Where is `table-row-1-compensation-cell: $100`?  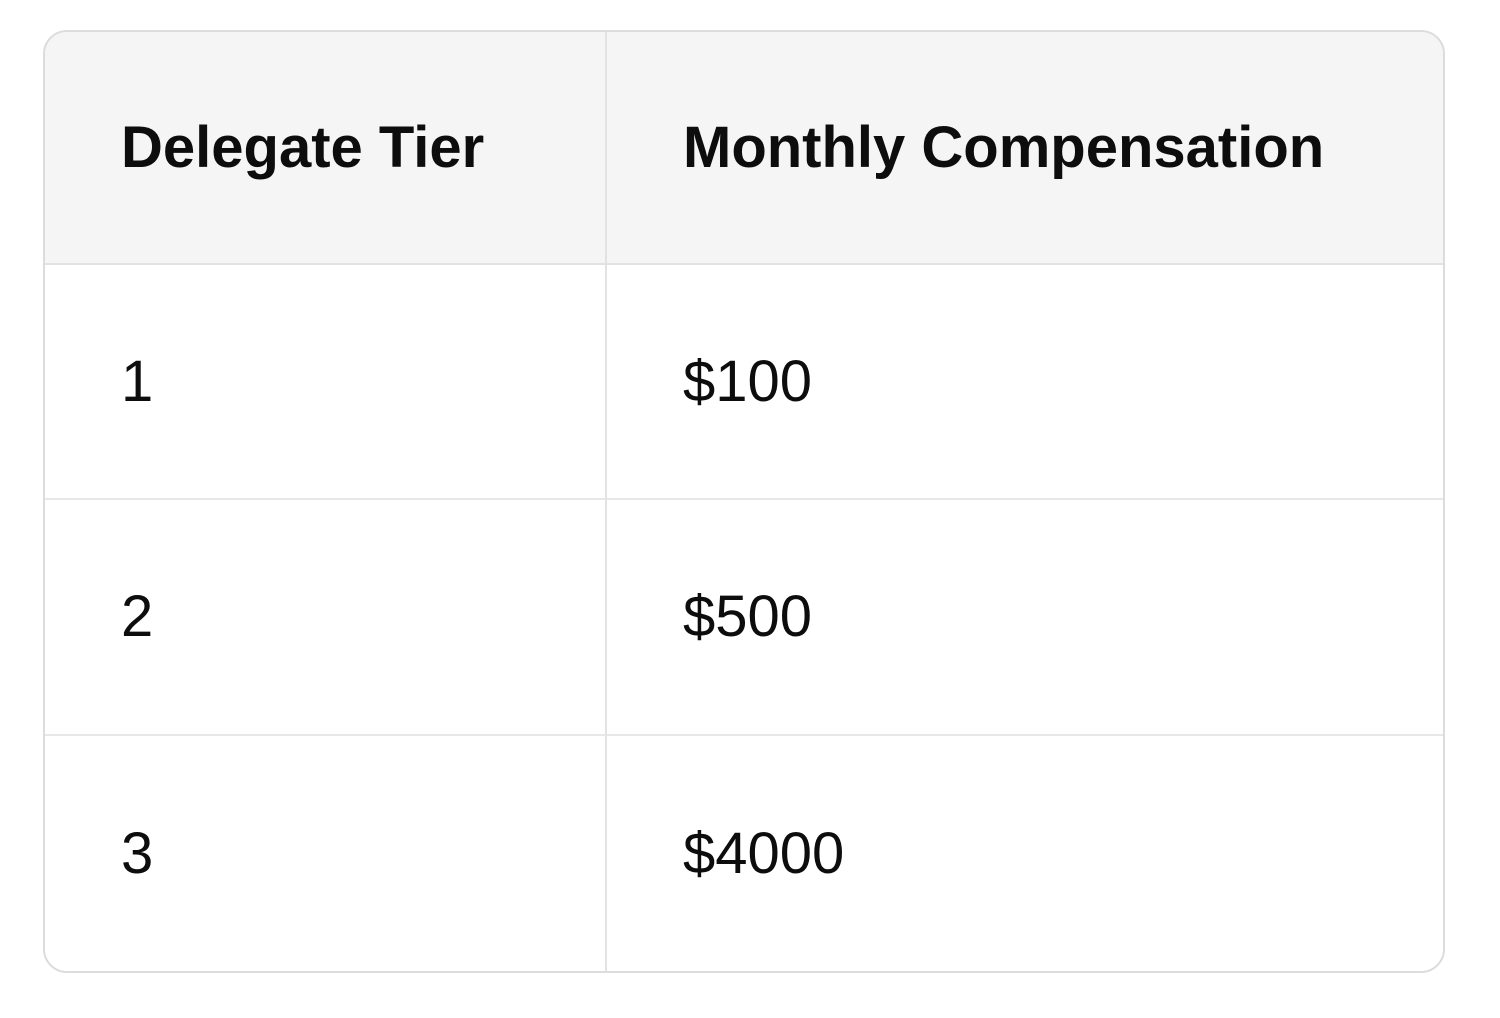 table-row-1-compensation-cell: $100 is located at coordinates (1025, 383).